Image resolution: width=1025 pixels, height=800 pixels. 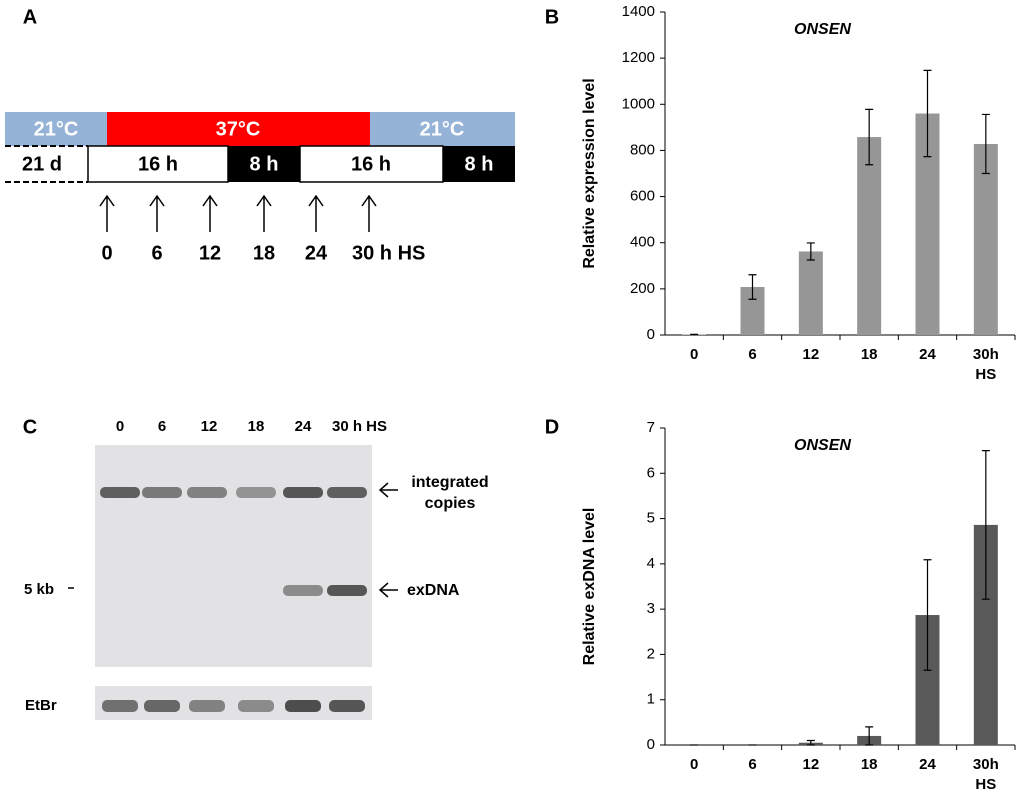 What do you see at coordinates (264, 253) in the screenshot?
I see `time-point: 18` at bounding box center [264, 253].